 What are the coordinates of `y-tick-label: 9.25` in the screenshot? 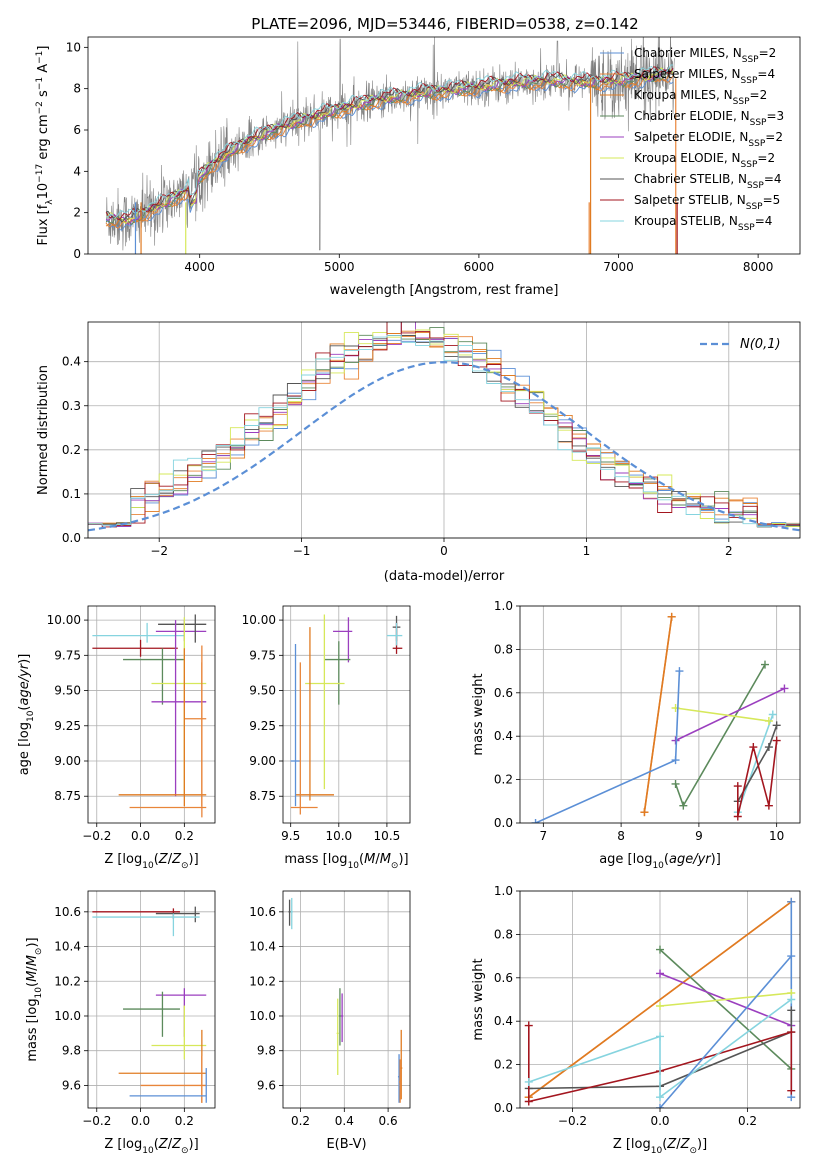 It's located at (67, 726).